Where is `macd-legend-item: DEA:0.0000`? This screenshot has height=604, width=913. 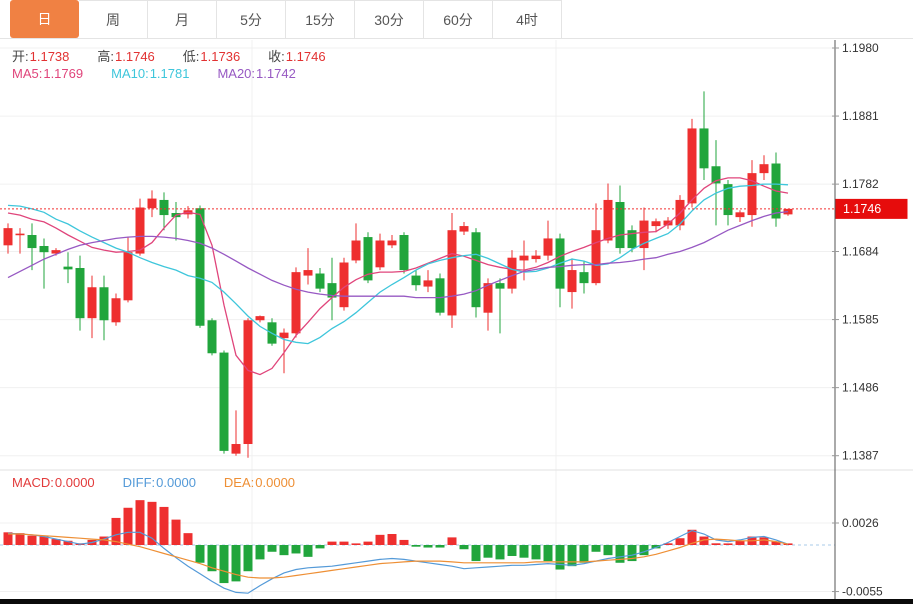
macd-legend-item: DEA:0.0000 is located at coordinates (259, 482).